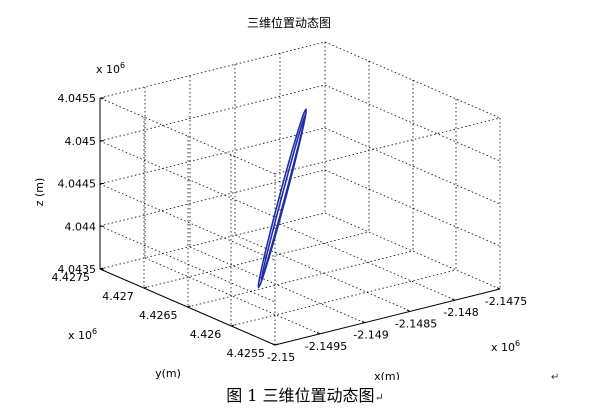 Image resolution: width=610 pixels, height=413 pixels. What do you see at coordinates (246, 353) in the screenshot?
I see `y-tick-label: 4.4255` at bounding box center [246, 353].